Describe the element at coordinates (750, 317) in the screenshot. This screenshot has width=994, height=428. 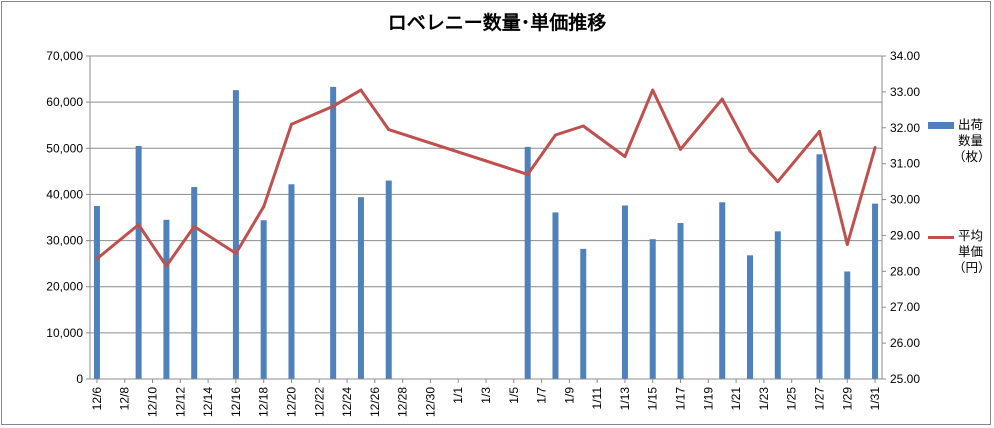
I see `bar-1/22` at that location.